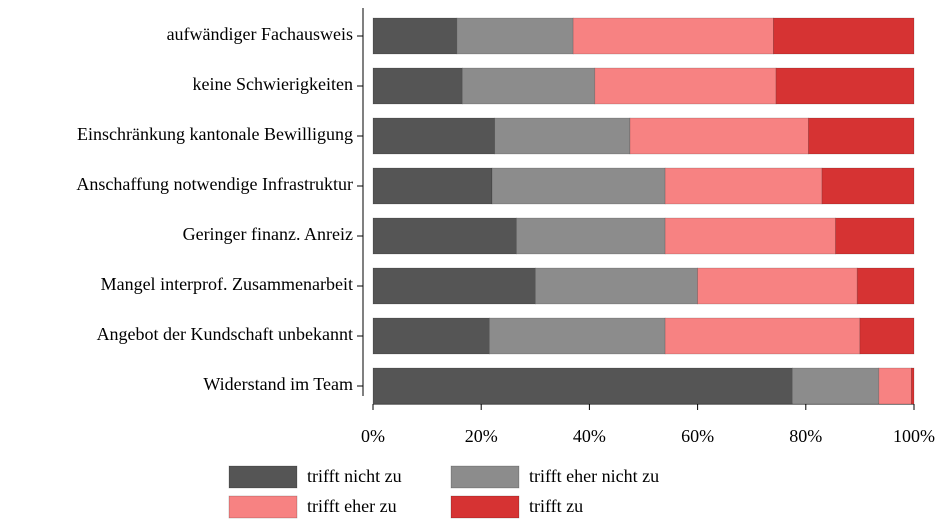 The width and height of the screenshot is (942, 521). I want to click on y-tick-label: Mangel interprof. Zusammenarbeit, so click(227, 284).